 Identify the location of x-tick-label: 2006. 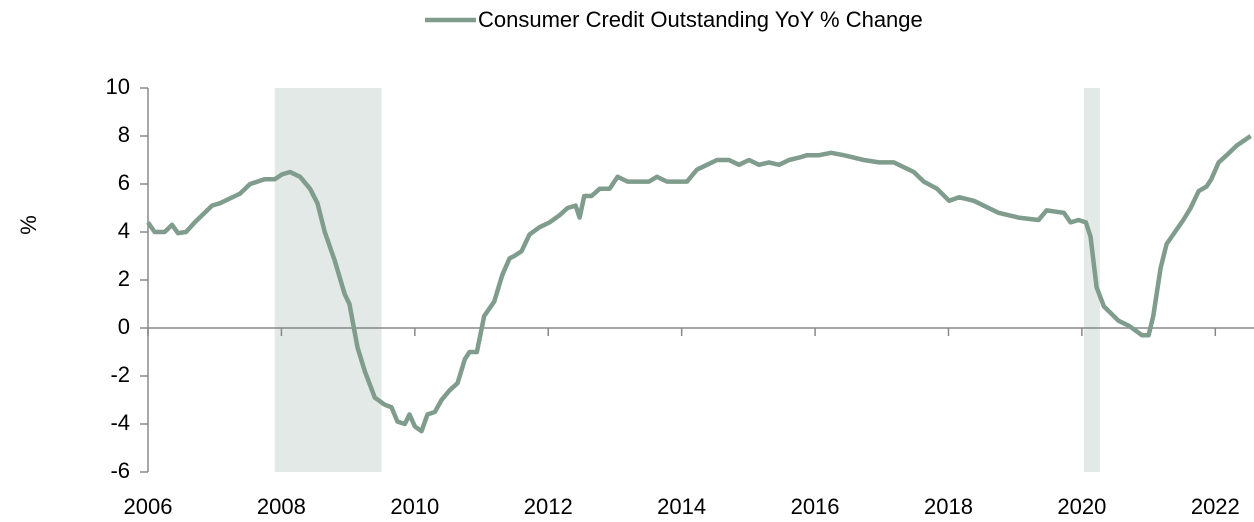
(148, 506).